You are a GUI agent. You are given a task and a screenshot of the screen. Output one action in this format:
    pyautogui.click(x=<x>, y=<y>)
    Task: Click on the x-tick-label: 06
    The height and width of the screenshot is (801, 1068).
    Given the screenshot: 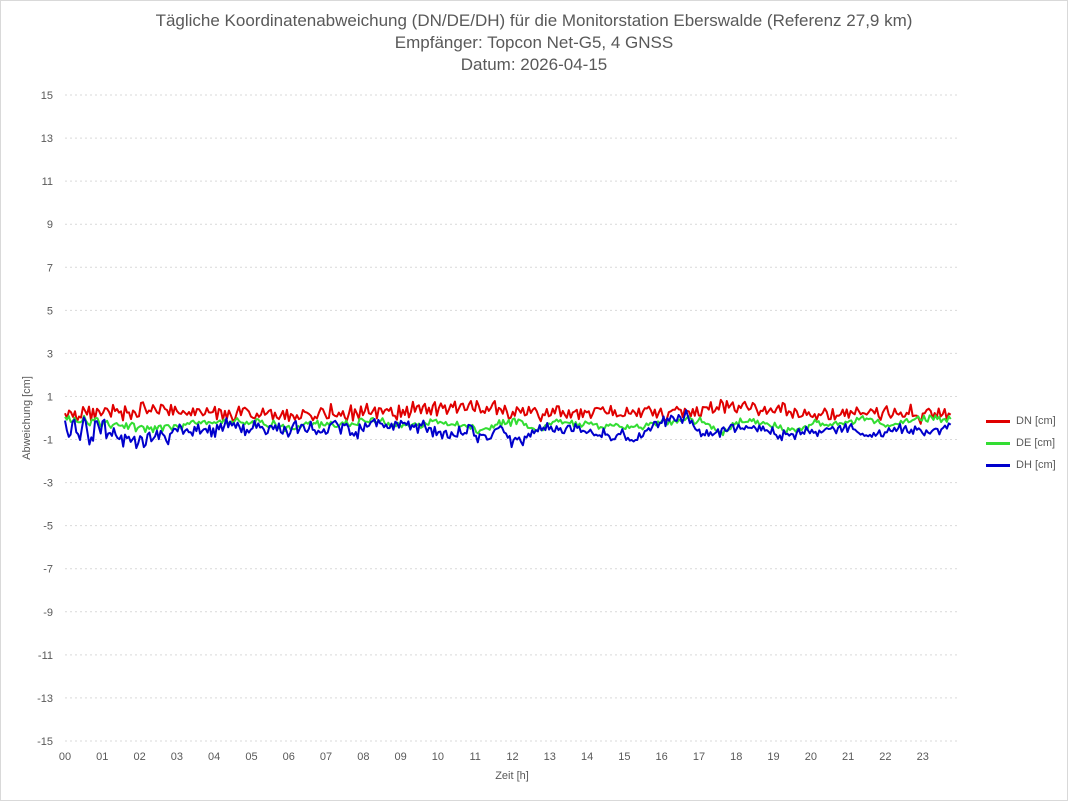 What is the action you would take?
    pyautogui.click(x=289, y=757)
    